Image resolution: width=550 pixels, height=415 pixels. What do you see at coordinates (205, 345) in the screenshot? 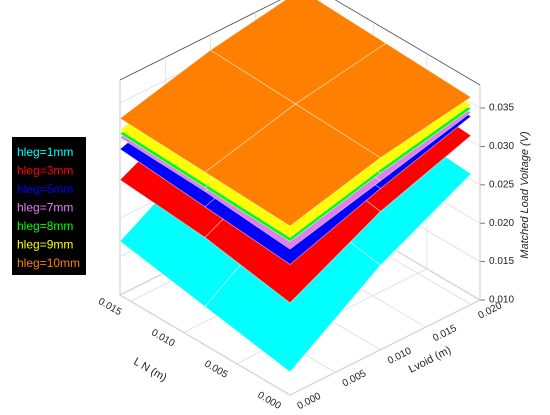
I see `y-grid-line` at bounding box center [205, 345].